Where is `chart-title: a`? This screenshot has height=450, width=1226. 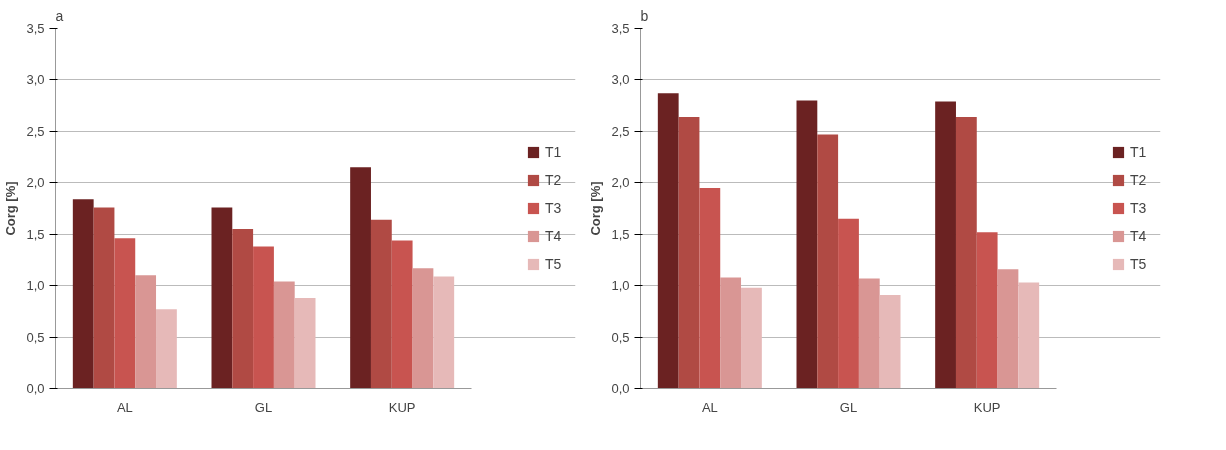 chart-title: a is located at coordinates (59, 15).